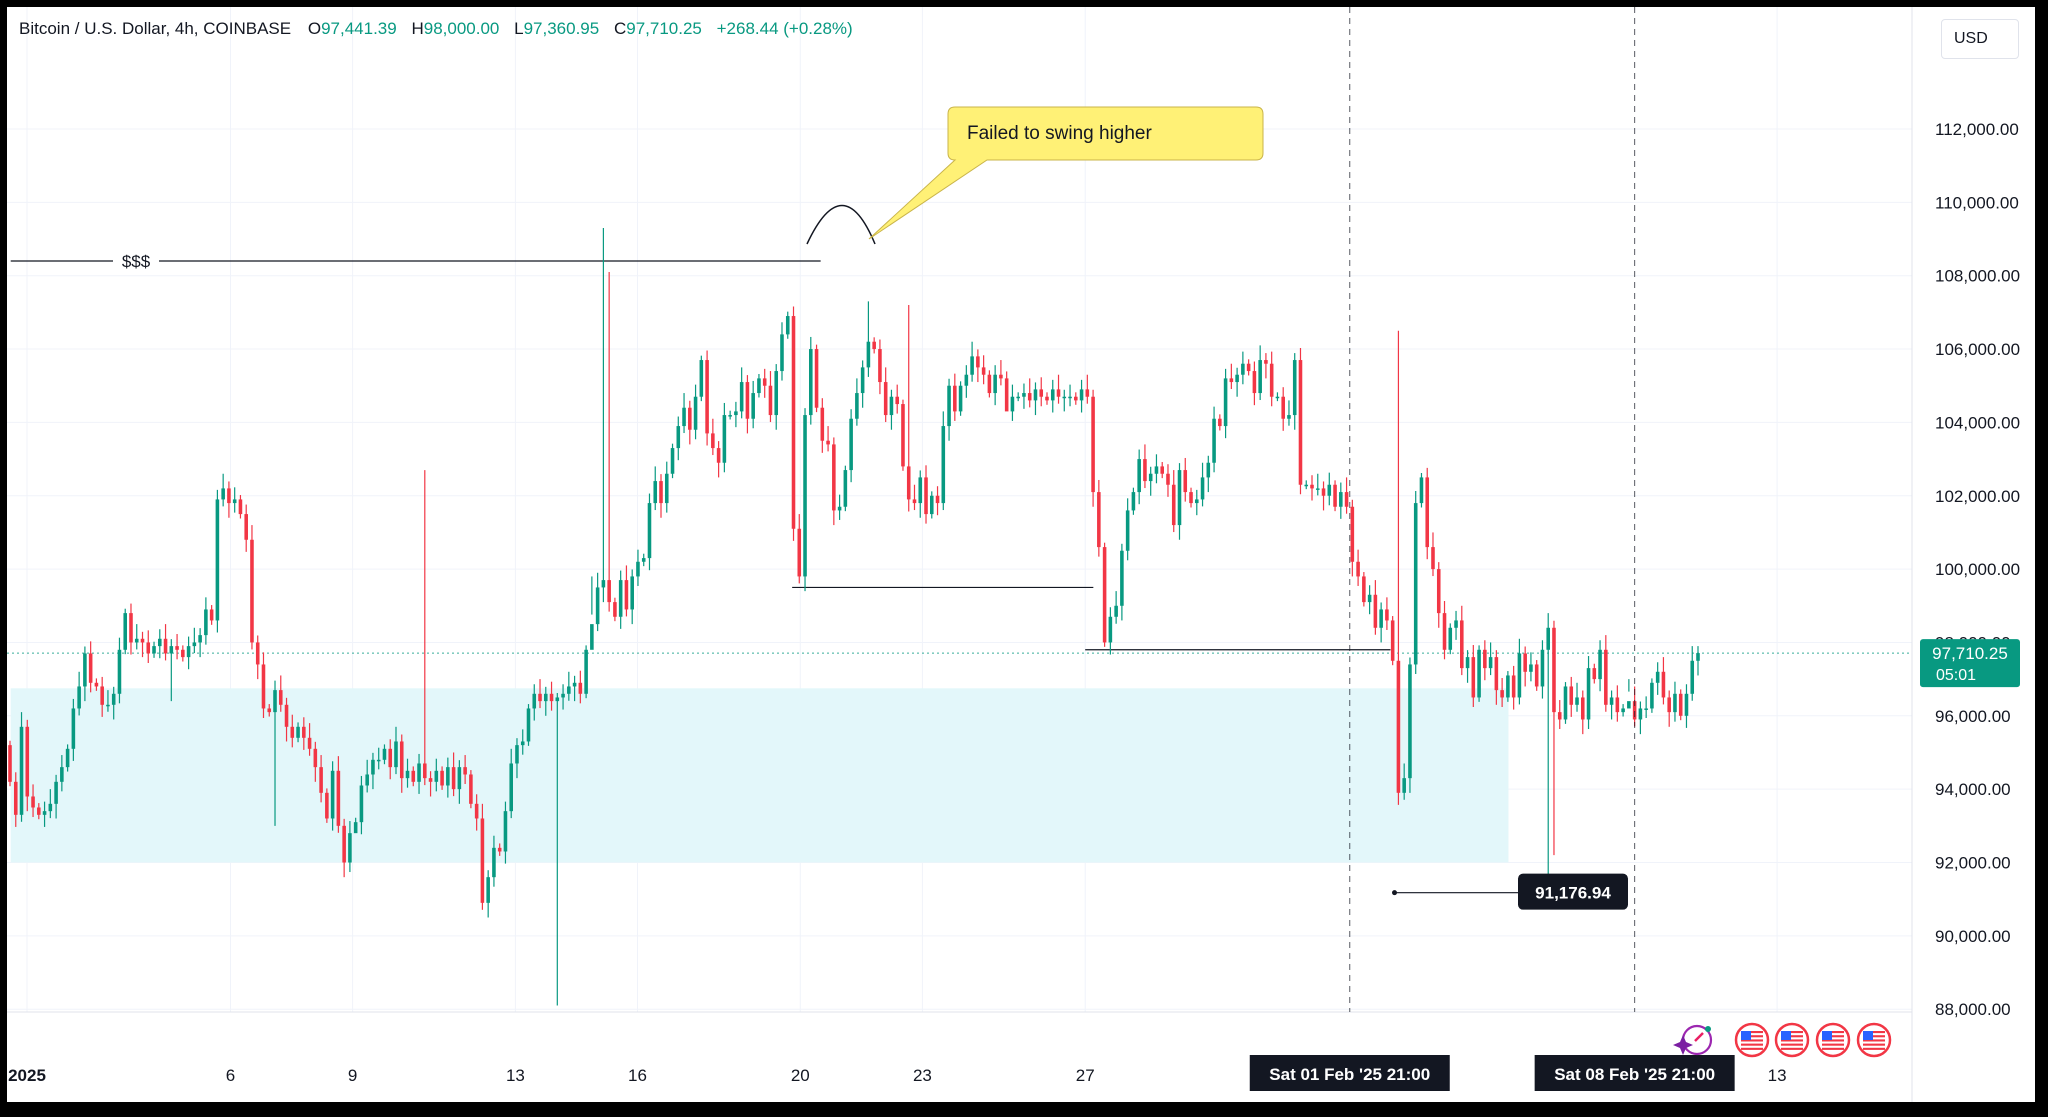 This screenshot has width=2048, height=1117. What do you see at coordinates (1970, 663) in the screenshot?
I see `last-price-tag: 97,710.25 05:01` at bounding box center [1970, 663].